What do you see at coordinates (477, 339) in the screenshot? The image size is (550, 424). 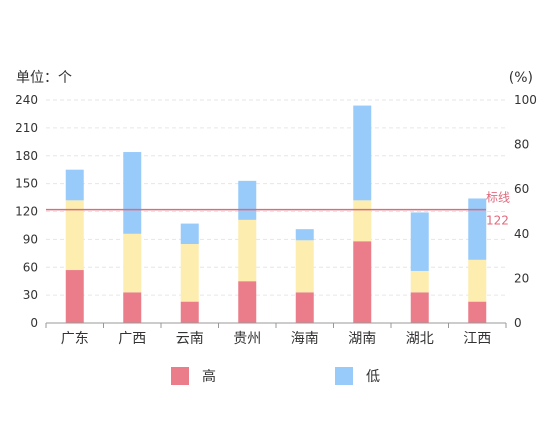 I see `category-label: 江西` at bounding box center [477, 339].